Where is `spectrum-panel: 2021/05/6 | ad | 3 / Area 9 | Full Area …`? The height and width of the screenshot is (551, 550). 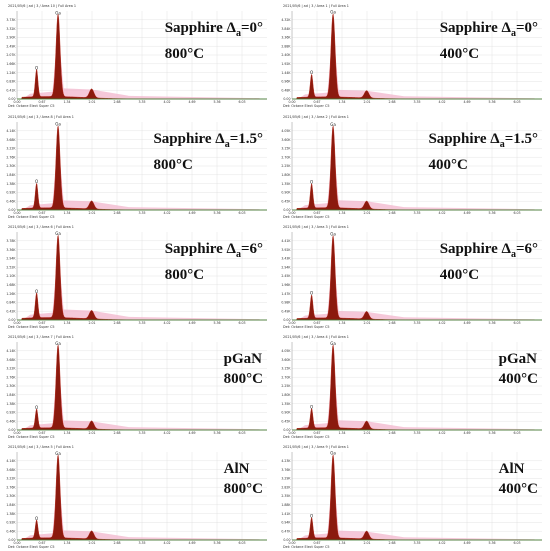
spectrum-panel: 2021/05/6 | ad | 3 / Area 9 | Full Area … is located at coordinates (415, 498).